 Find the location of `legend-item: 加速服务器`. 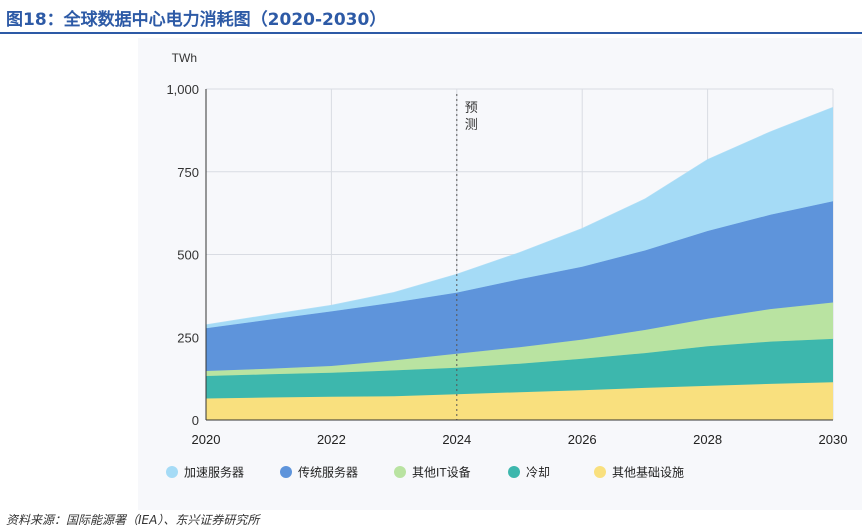

legend-item: 加速服务器 is located at coordinates (205, 472).